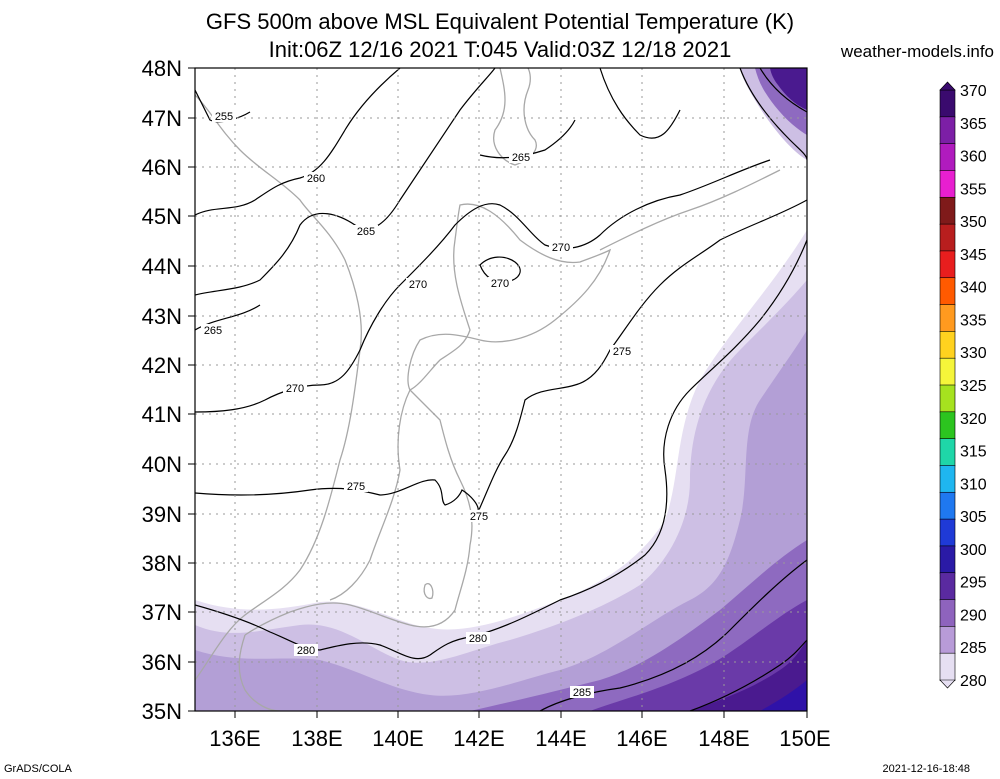 The height and width of the screenshot is (779, 1000). I want to click on legend-label: 320, so click(973, 419).